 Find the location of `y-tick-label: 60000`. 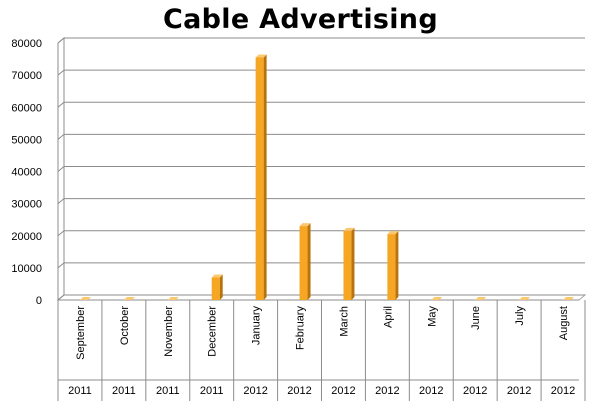

y-tick-label: 60000 is located at coordinates (26, 108).